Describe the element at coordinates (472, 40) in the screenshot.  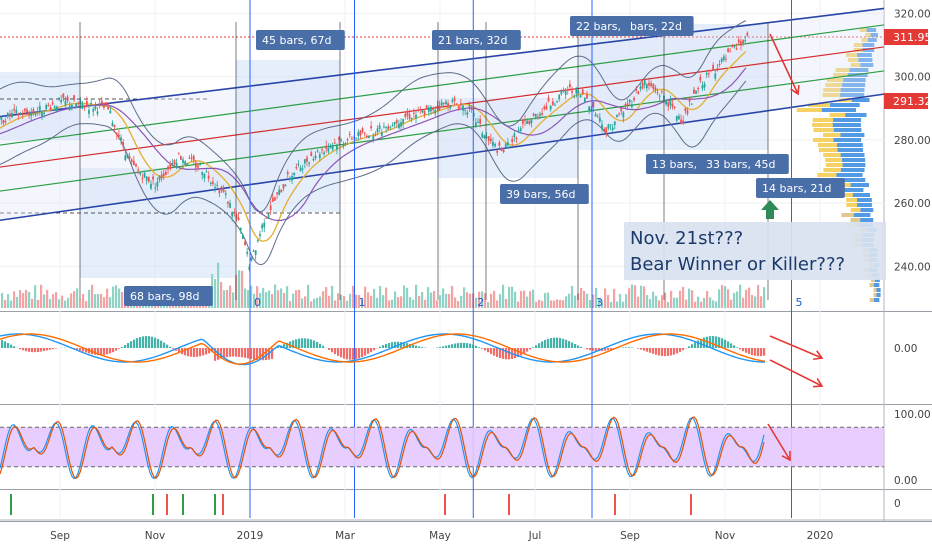
I see `bar-count-label: 21 bars, 32d` at that location.